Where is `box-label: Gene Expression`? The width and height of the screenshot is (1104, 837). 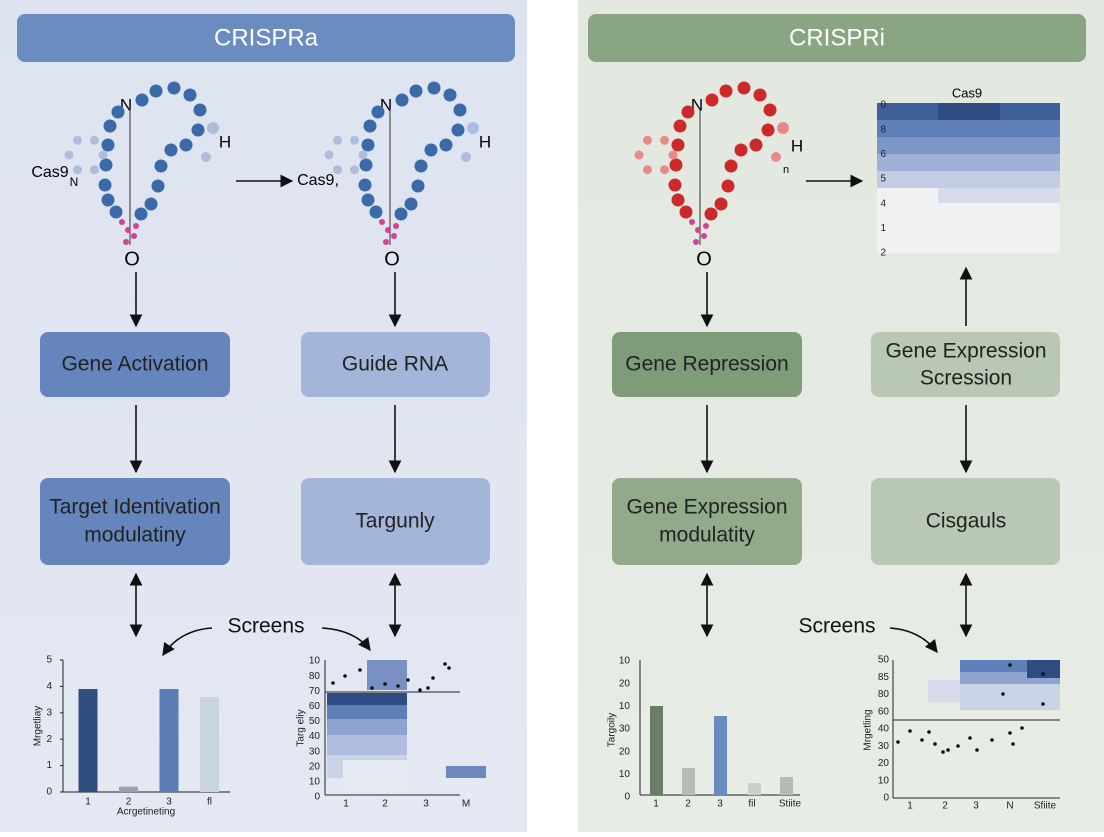 box-label: Gene Expression is located at coordinates (706, 507).